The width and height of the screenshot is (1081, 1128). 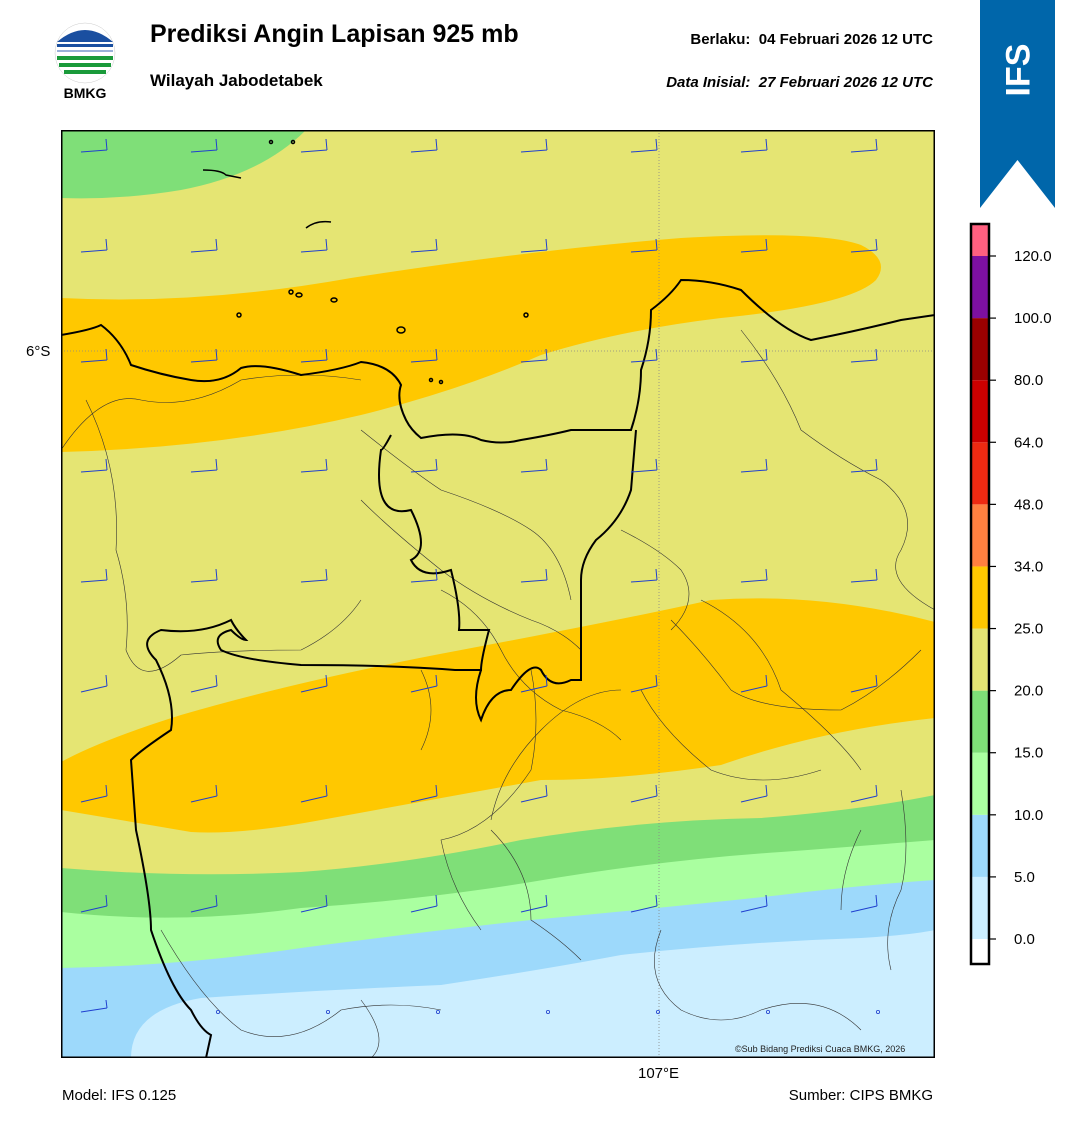 I want to click on band-orange-upper, so click(x=471, y=343).